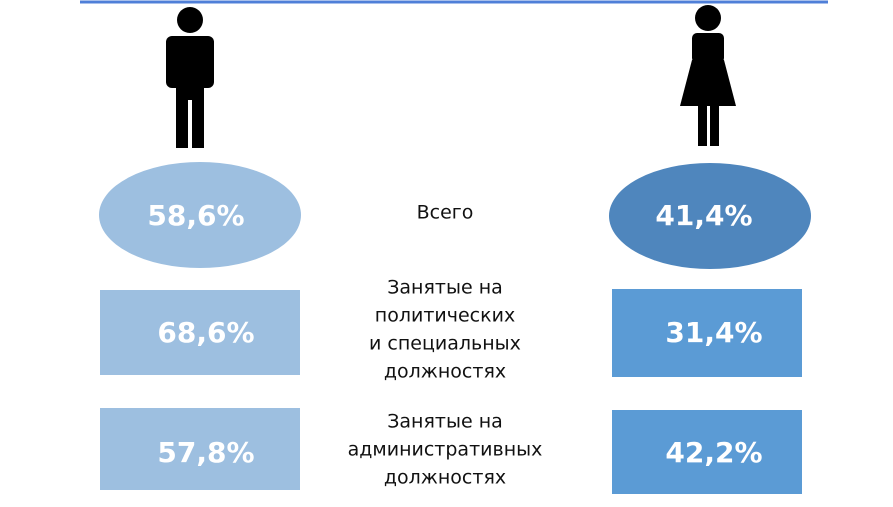  I want to click on men-ellipse, so click(200, 215).